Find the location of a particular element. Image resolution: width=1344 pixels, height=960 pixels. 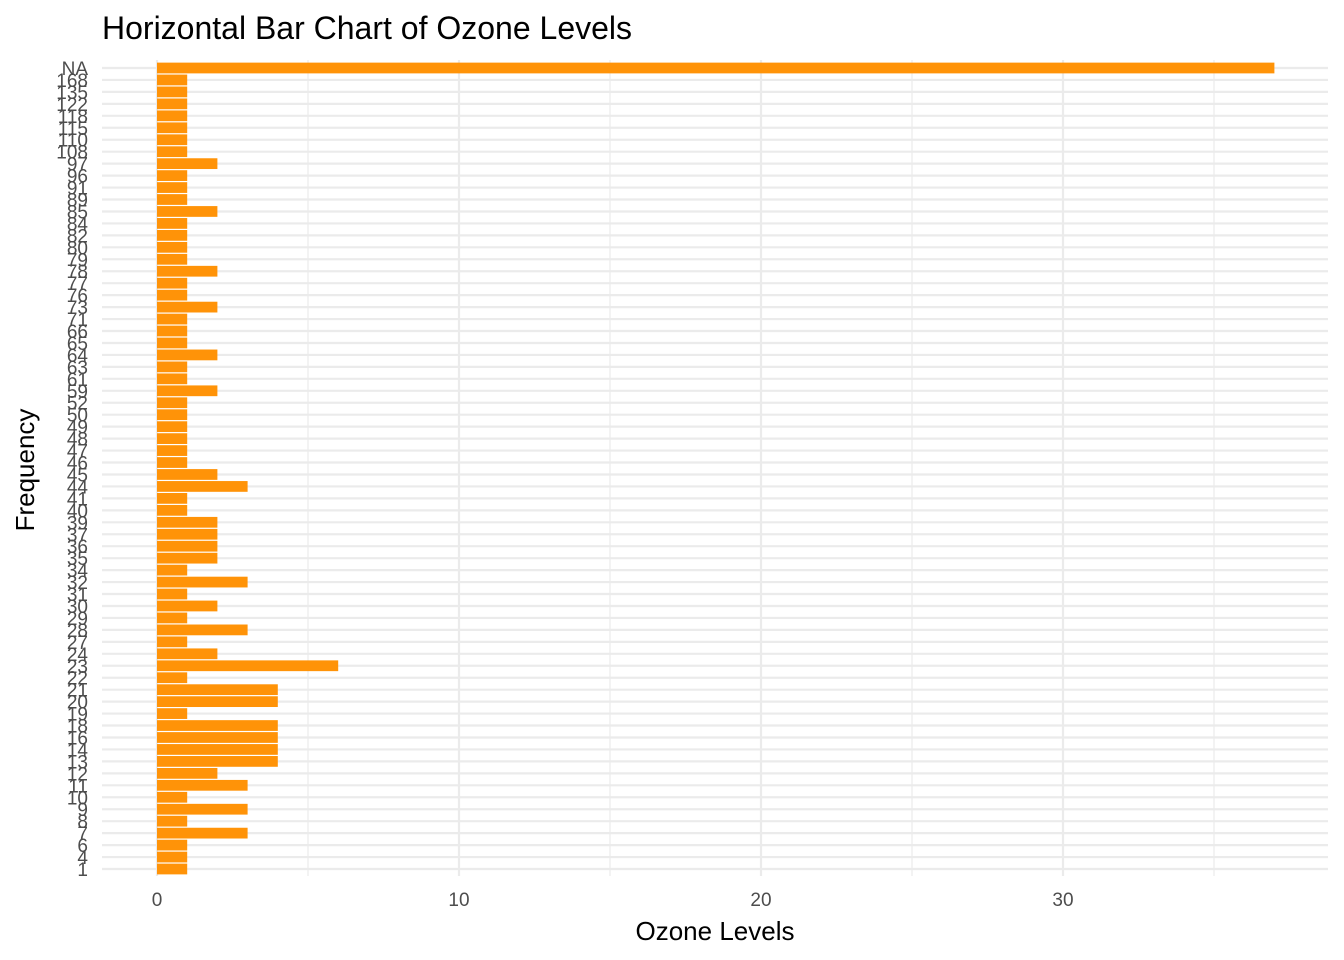

category-label: 21 is located at coordinates (77, 691).